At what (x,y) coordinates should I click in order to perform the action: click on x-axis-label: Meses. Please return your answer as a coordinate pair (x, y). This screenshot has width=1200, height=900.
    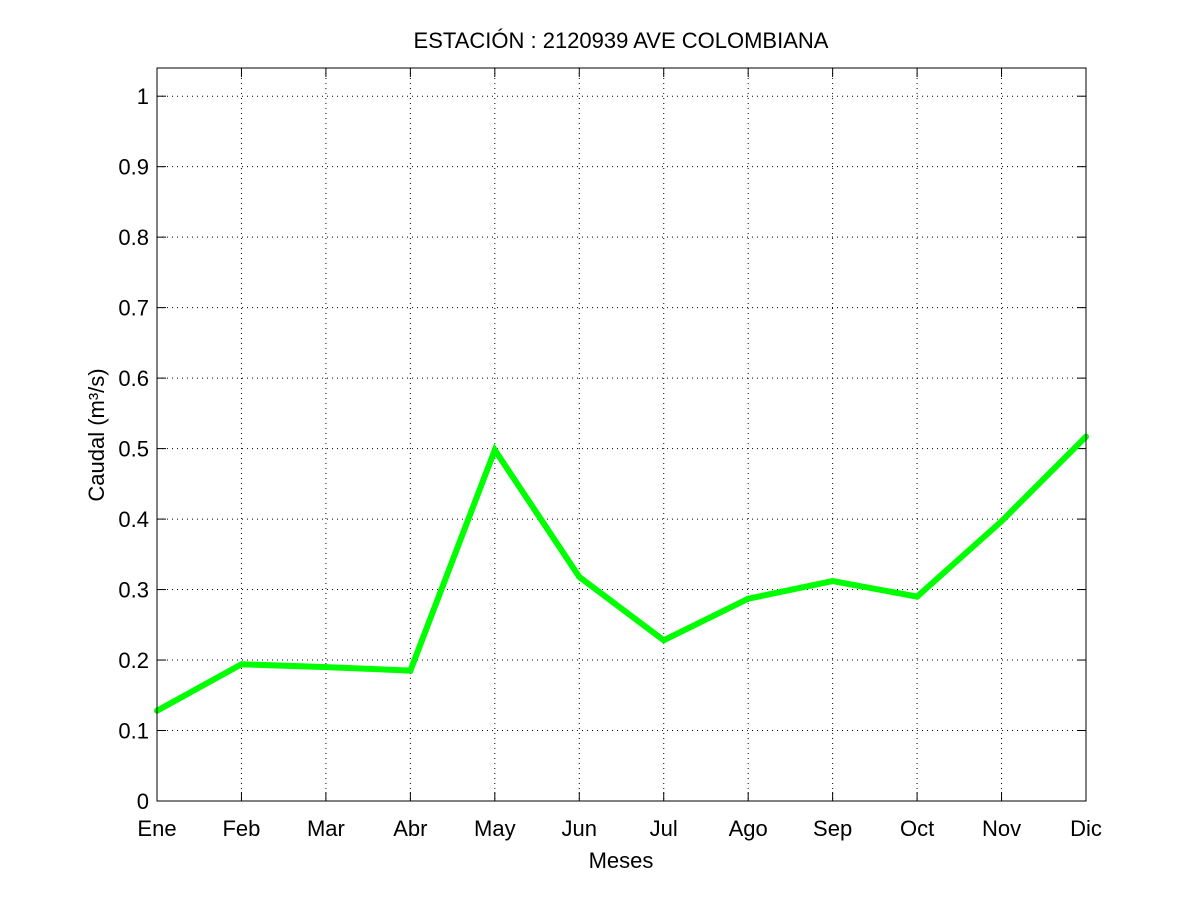
    Looking at the image, I should click on (621, 860).